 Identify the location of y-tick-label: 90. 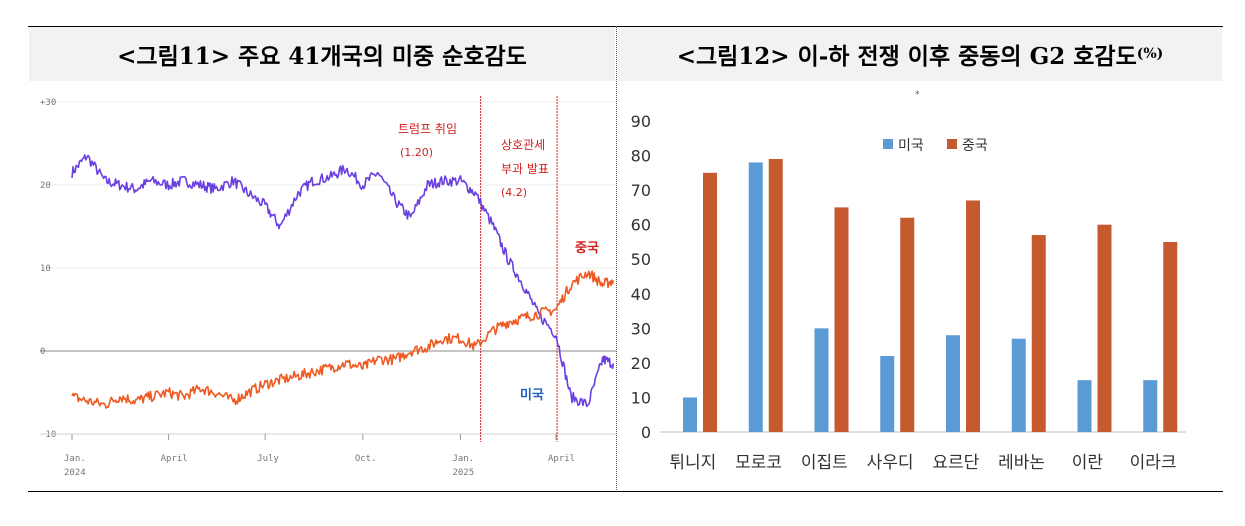
(641, 121).